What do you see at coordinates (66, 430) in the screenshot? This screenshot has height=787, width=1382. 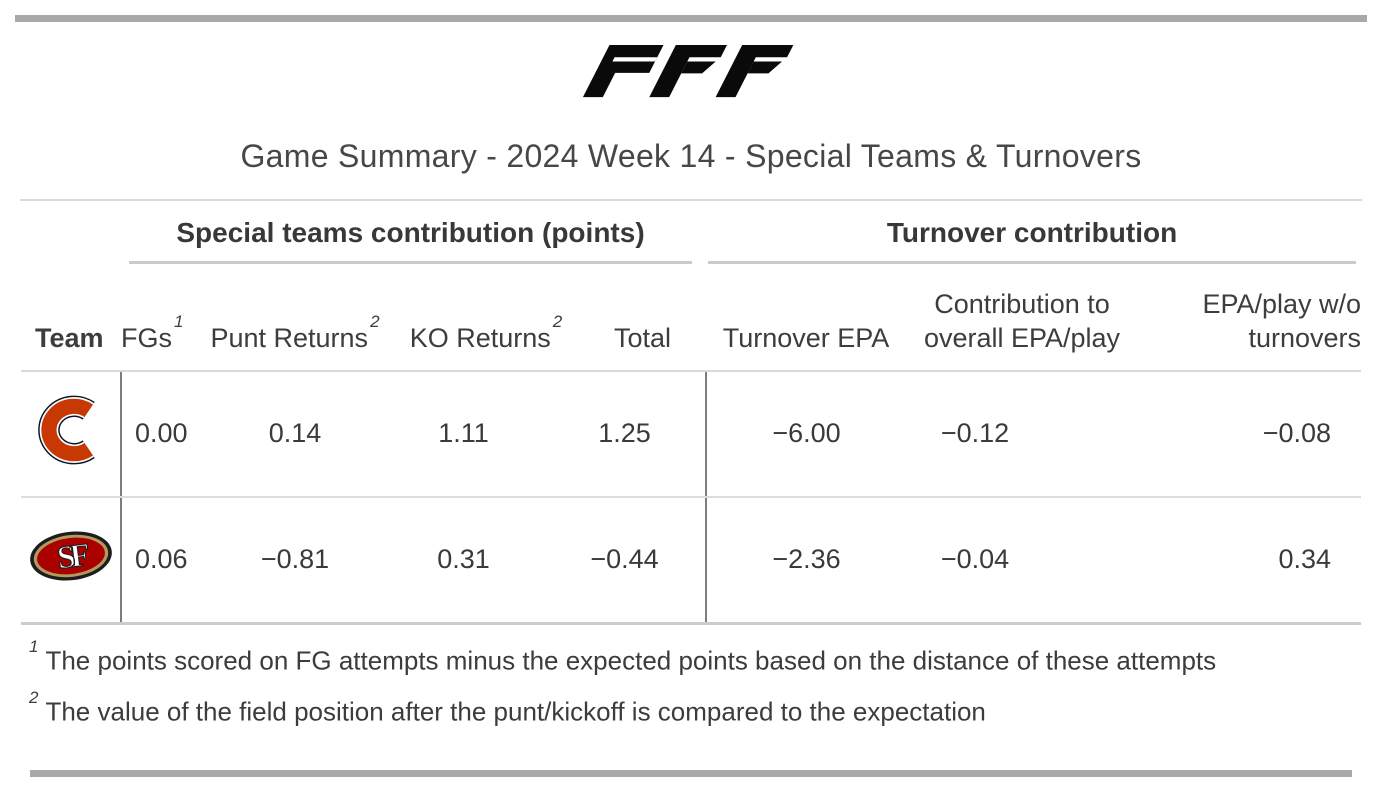 I see `chicago-bears-logo-icon` at bounding box center [66, 430].